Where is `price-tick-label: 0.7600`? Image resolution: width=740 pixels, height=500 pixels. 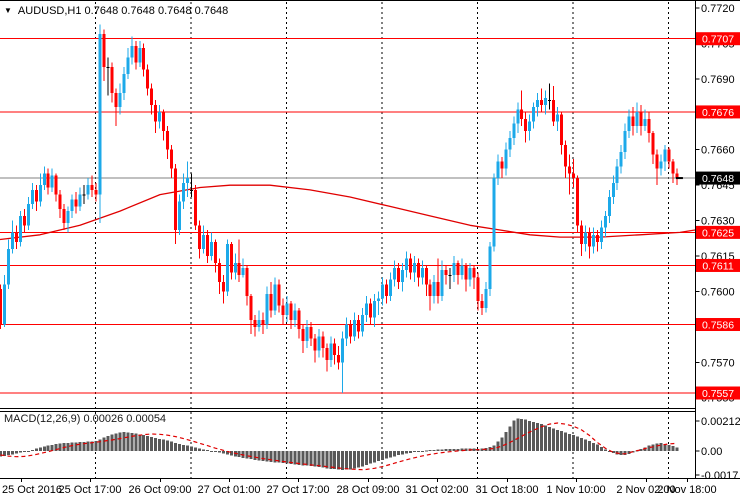
price-tick-label: 0.7600 is located at coordinates (718, 292).